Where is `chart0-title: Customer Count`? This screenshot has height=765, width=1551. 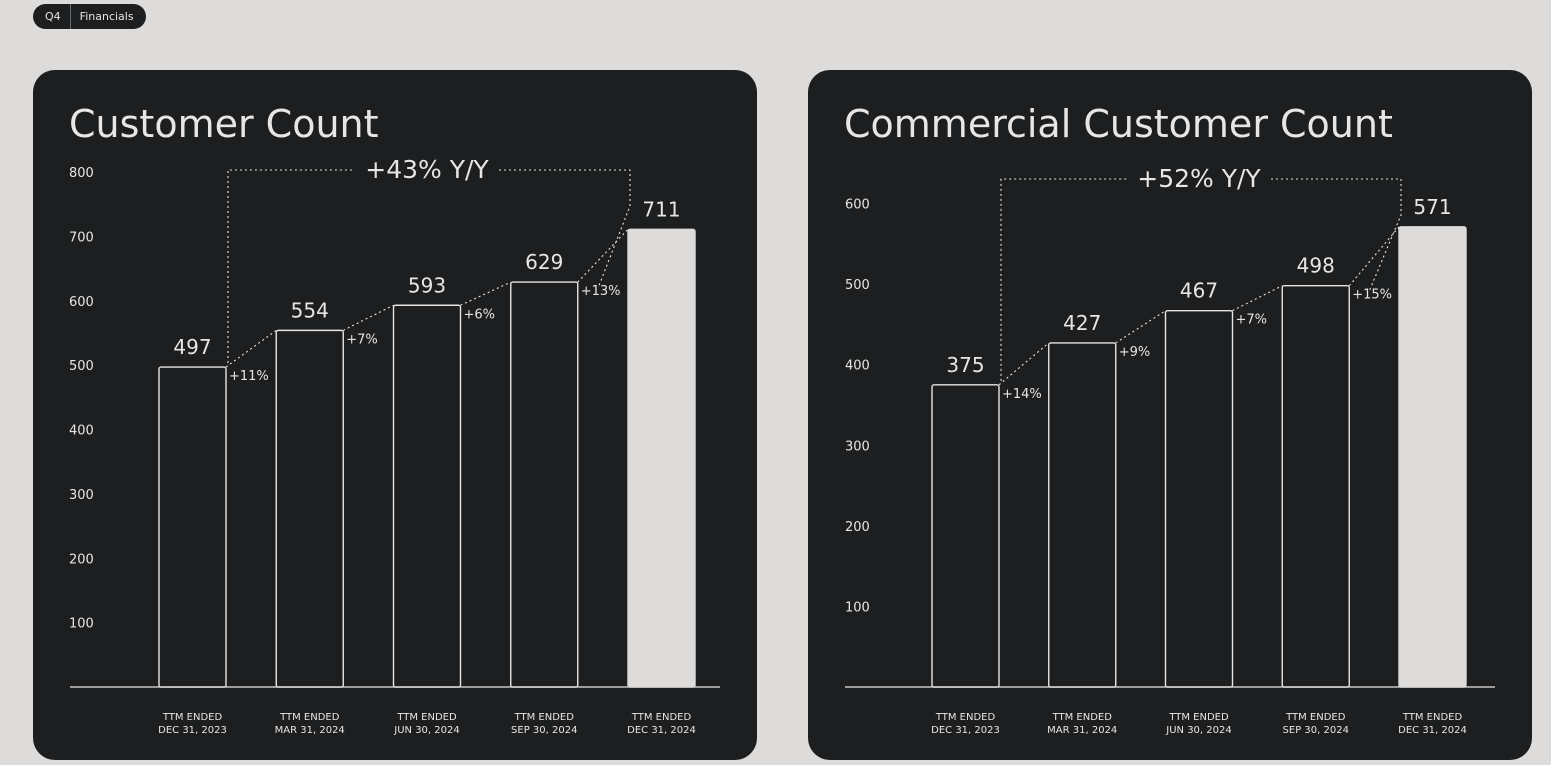
chart0-title: Customer Count is located at coordinates (224, 124).